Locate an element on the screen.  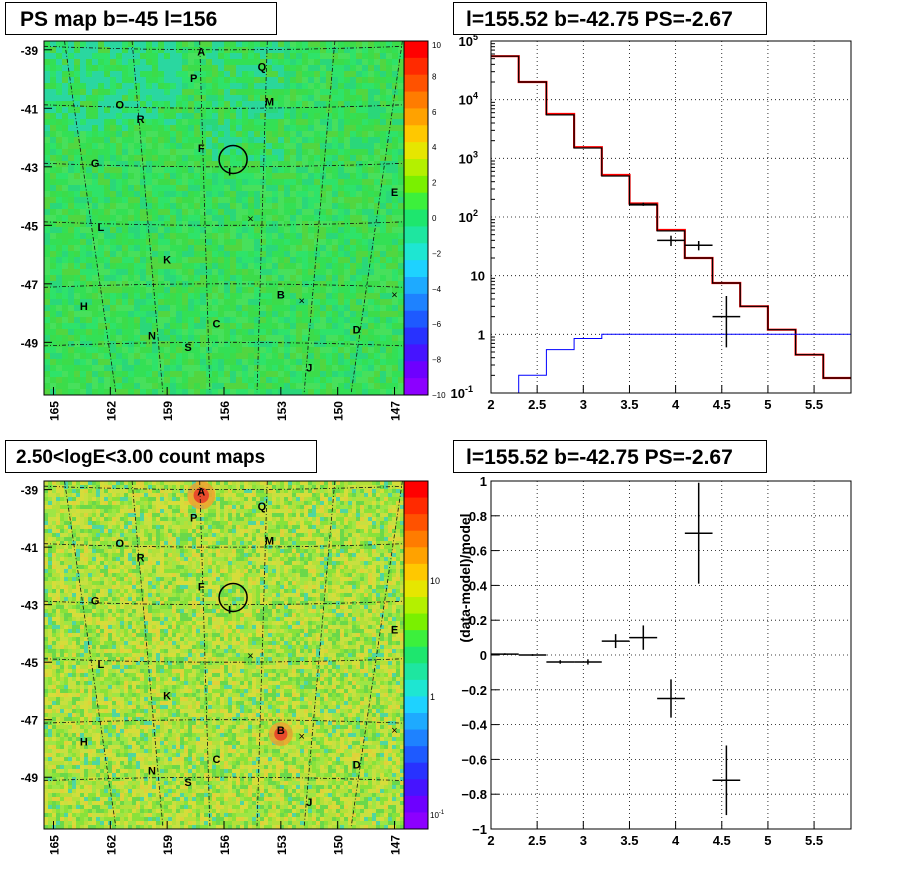
colorbar-segment is located at coordinates (416, 302).